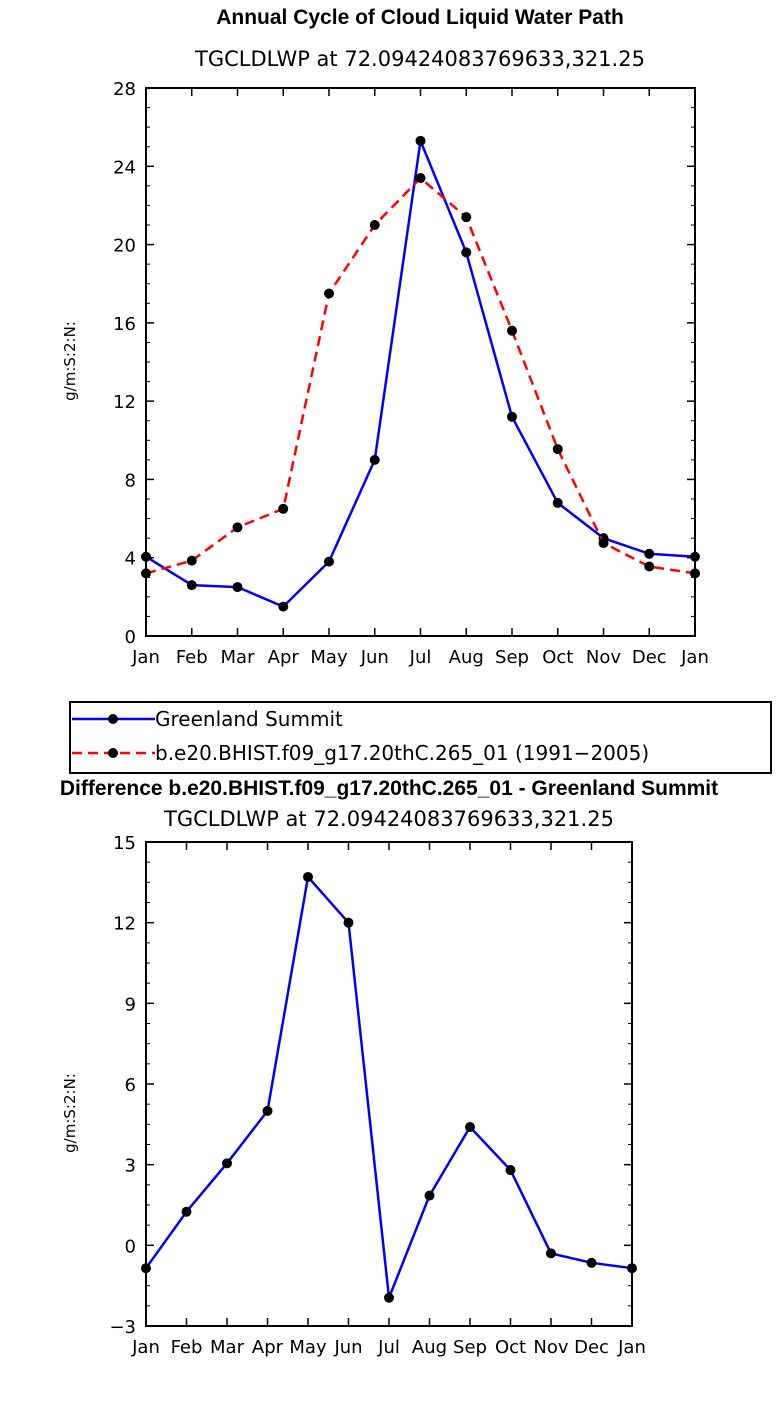 Image resolution: width=778 pixels, height=1404 pixels. What do you see at coordinates (130, 1004) in the screenshot?
I see `y-tick-label: 9` at bounding box center [130, 1004].